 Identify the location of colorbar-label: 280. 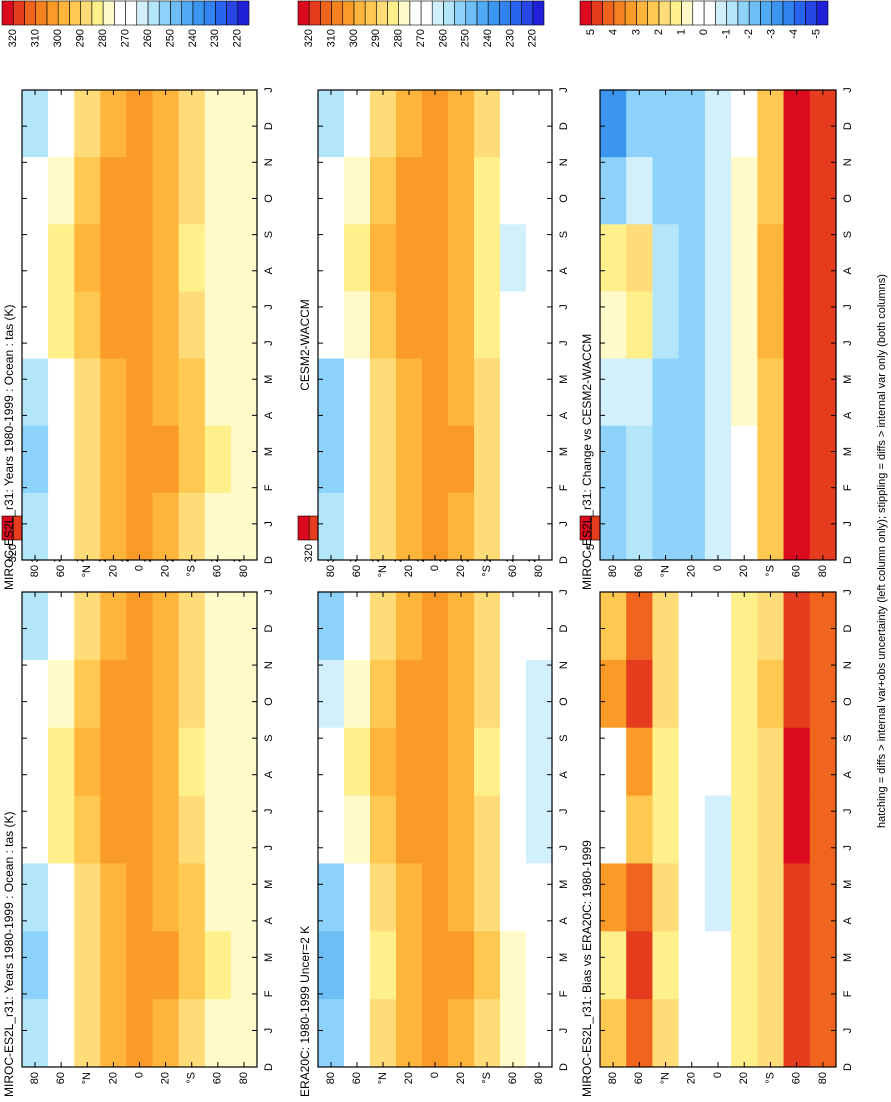
(103, 38).